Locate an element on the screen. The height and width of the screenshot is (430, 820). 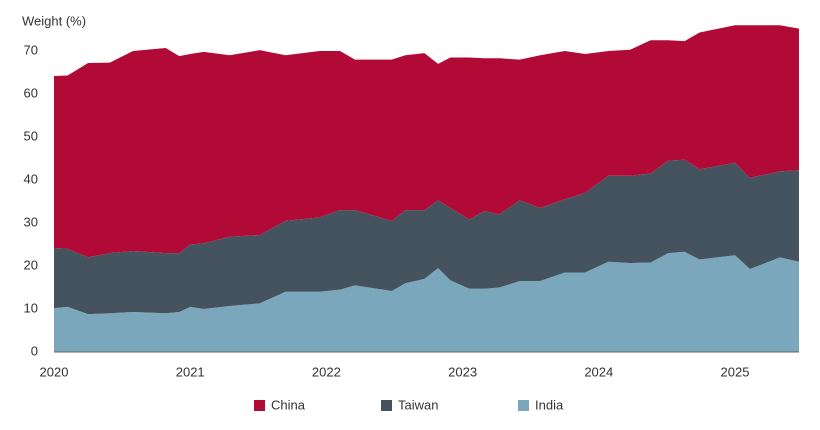
y-tick-label: 50 is located at coordinates (31, 135).